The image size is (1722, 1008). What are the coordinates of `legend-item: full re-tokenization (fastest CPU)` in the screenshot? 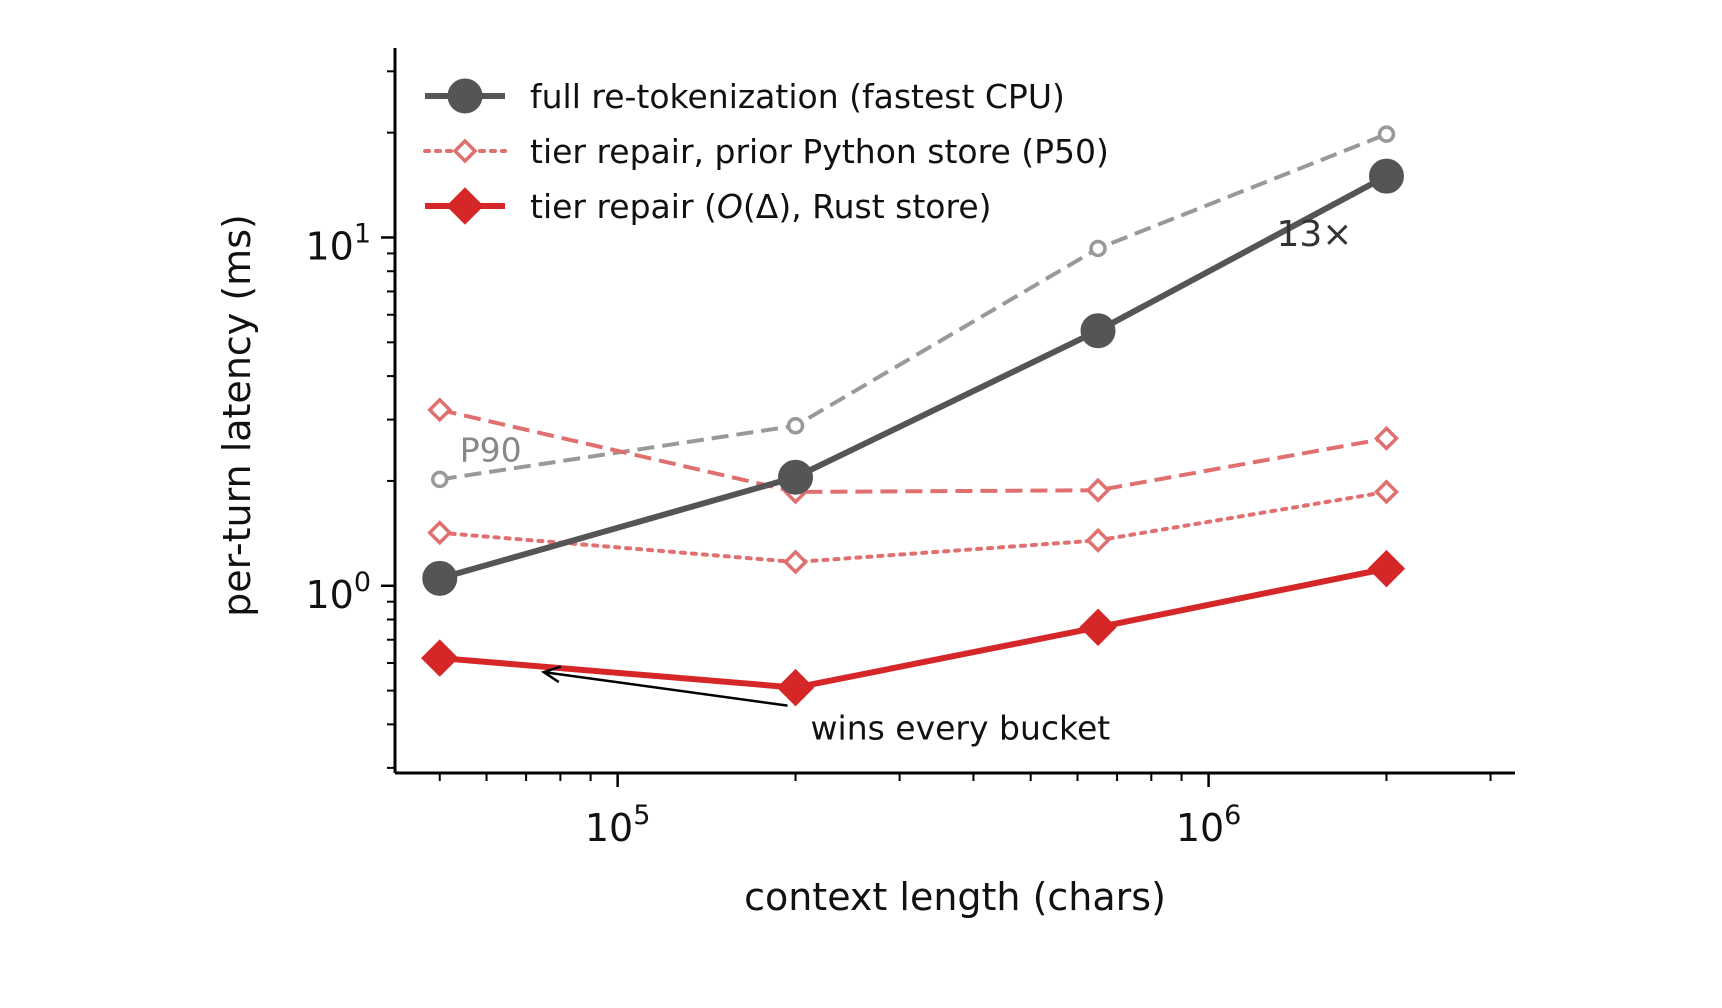 It's located at (745, 96).